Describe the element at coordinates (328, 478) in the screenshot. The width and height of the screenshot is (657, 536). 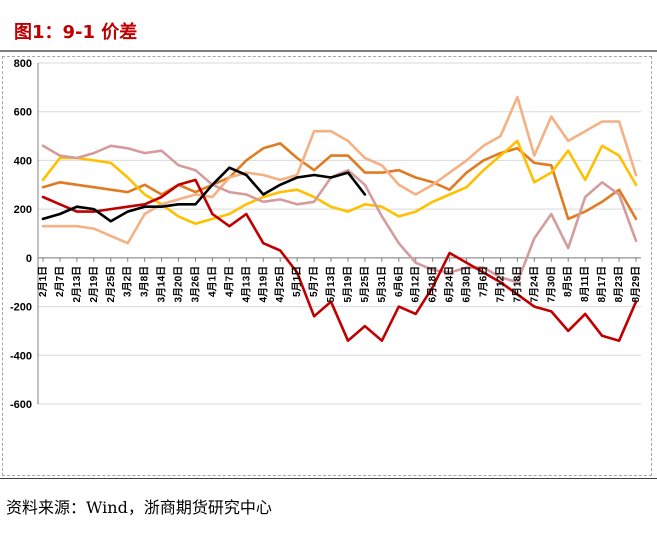
I see `source-divider` at that location.